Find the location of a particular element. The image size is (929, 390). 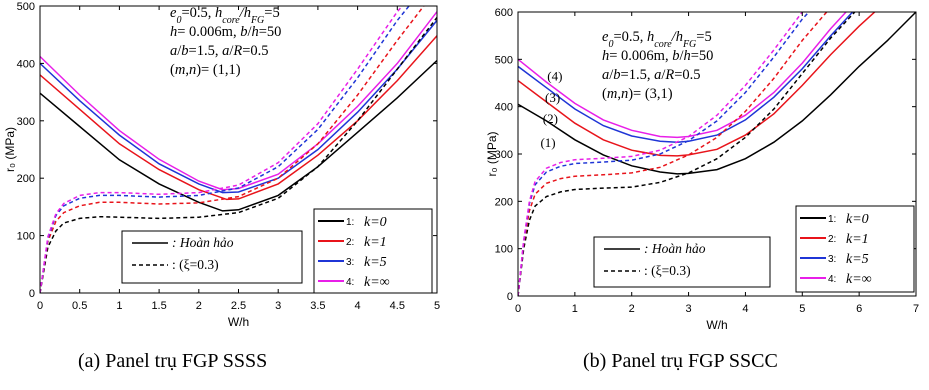

caption-panel-b: (b) Panel trụ FGP SSCC is located at coordinates (680, 361).